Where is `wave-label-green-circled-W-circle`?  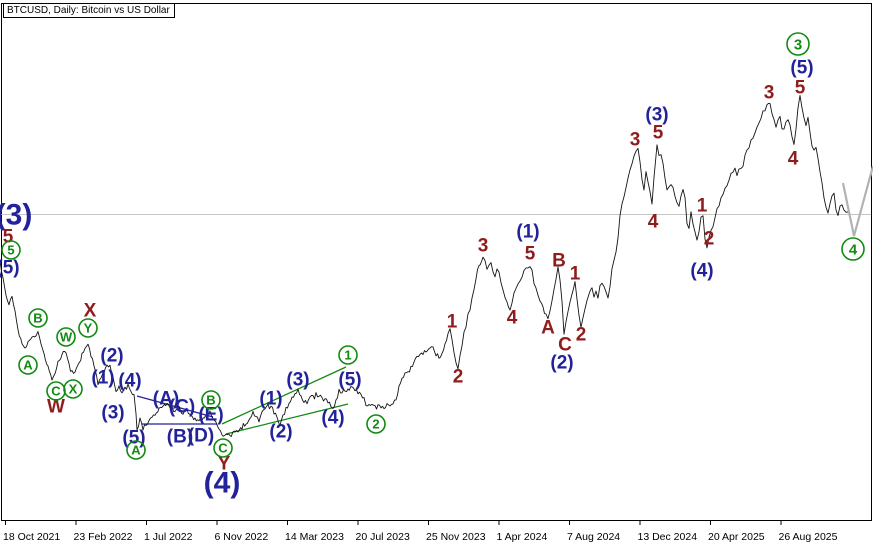 wave-label-green-circled-W-circle is located at coordinates (66, 337).